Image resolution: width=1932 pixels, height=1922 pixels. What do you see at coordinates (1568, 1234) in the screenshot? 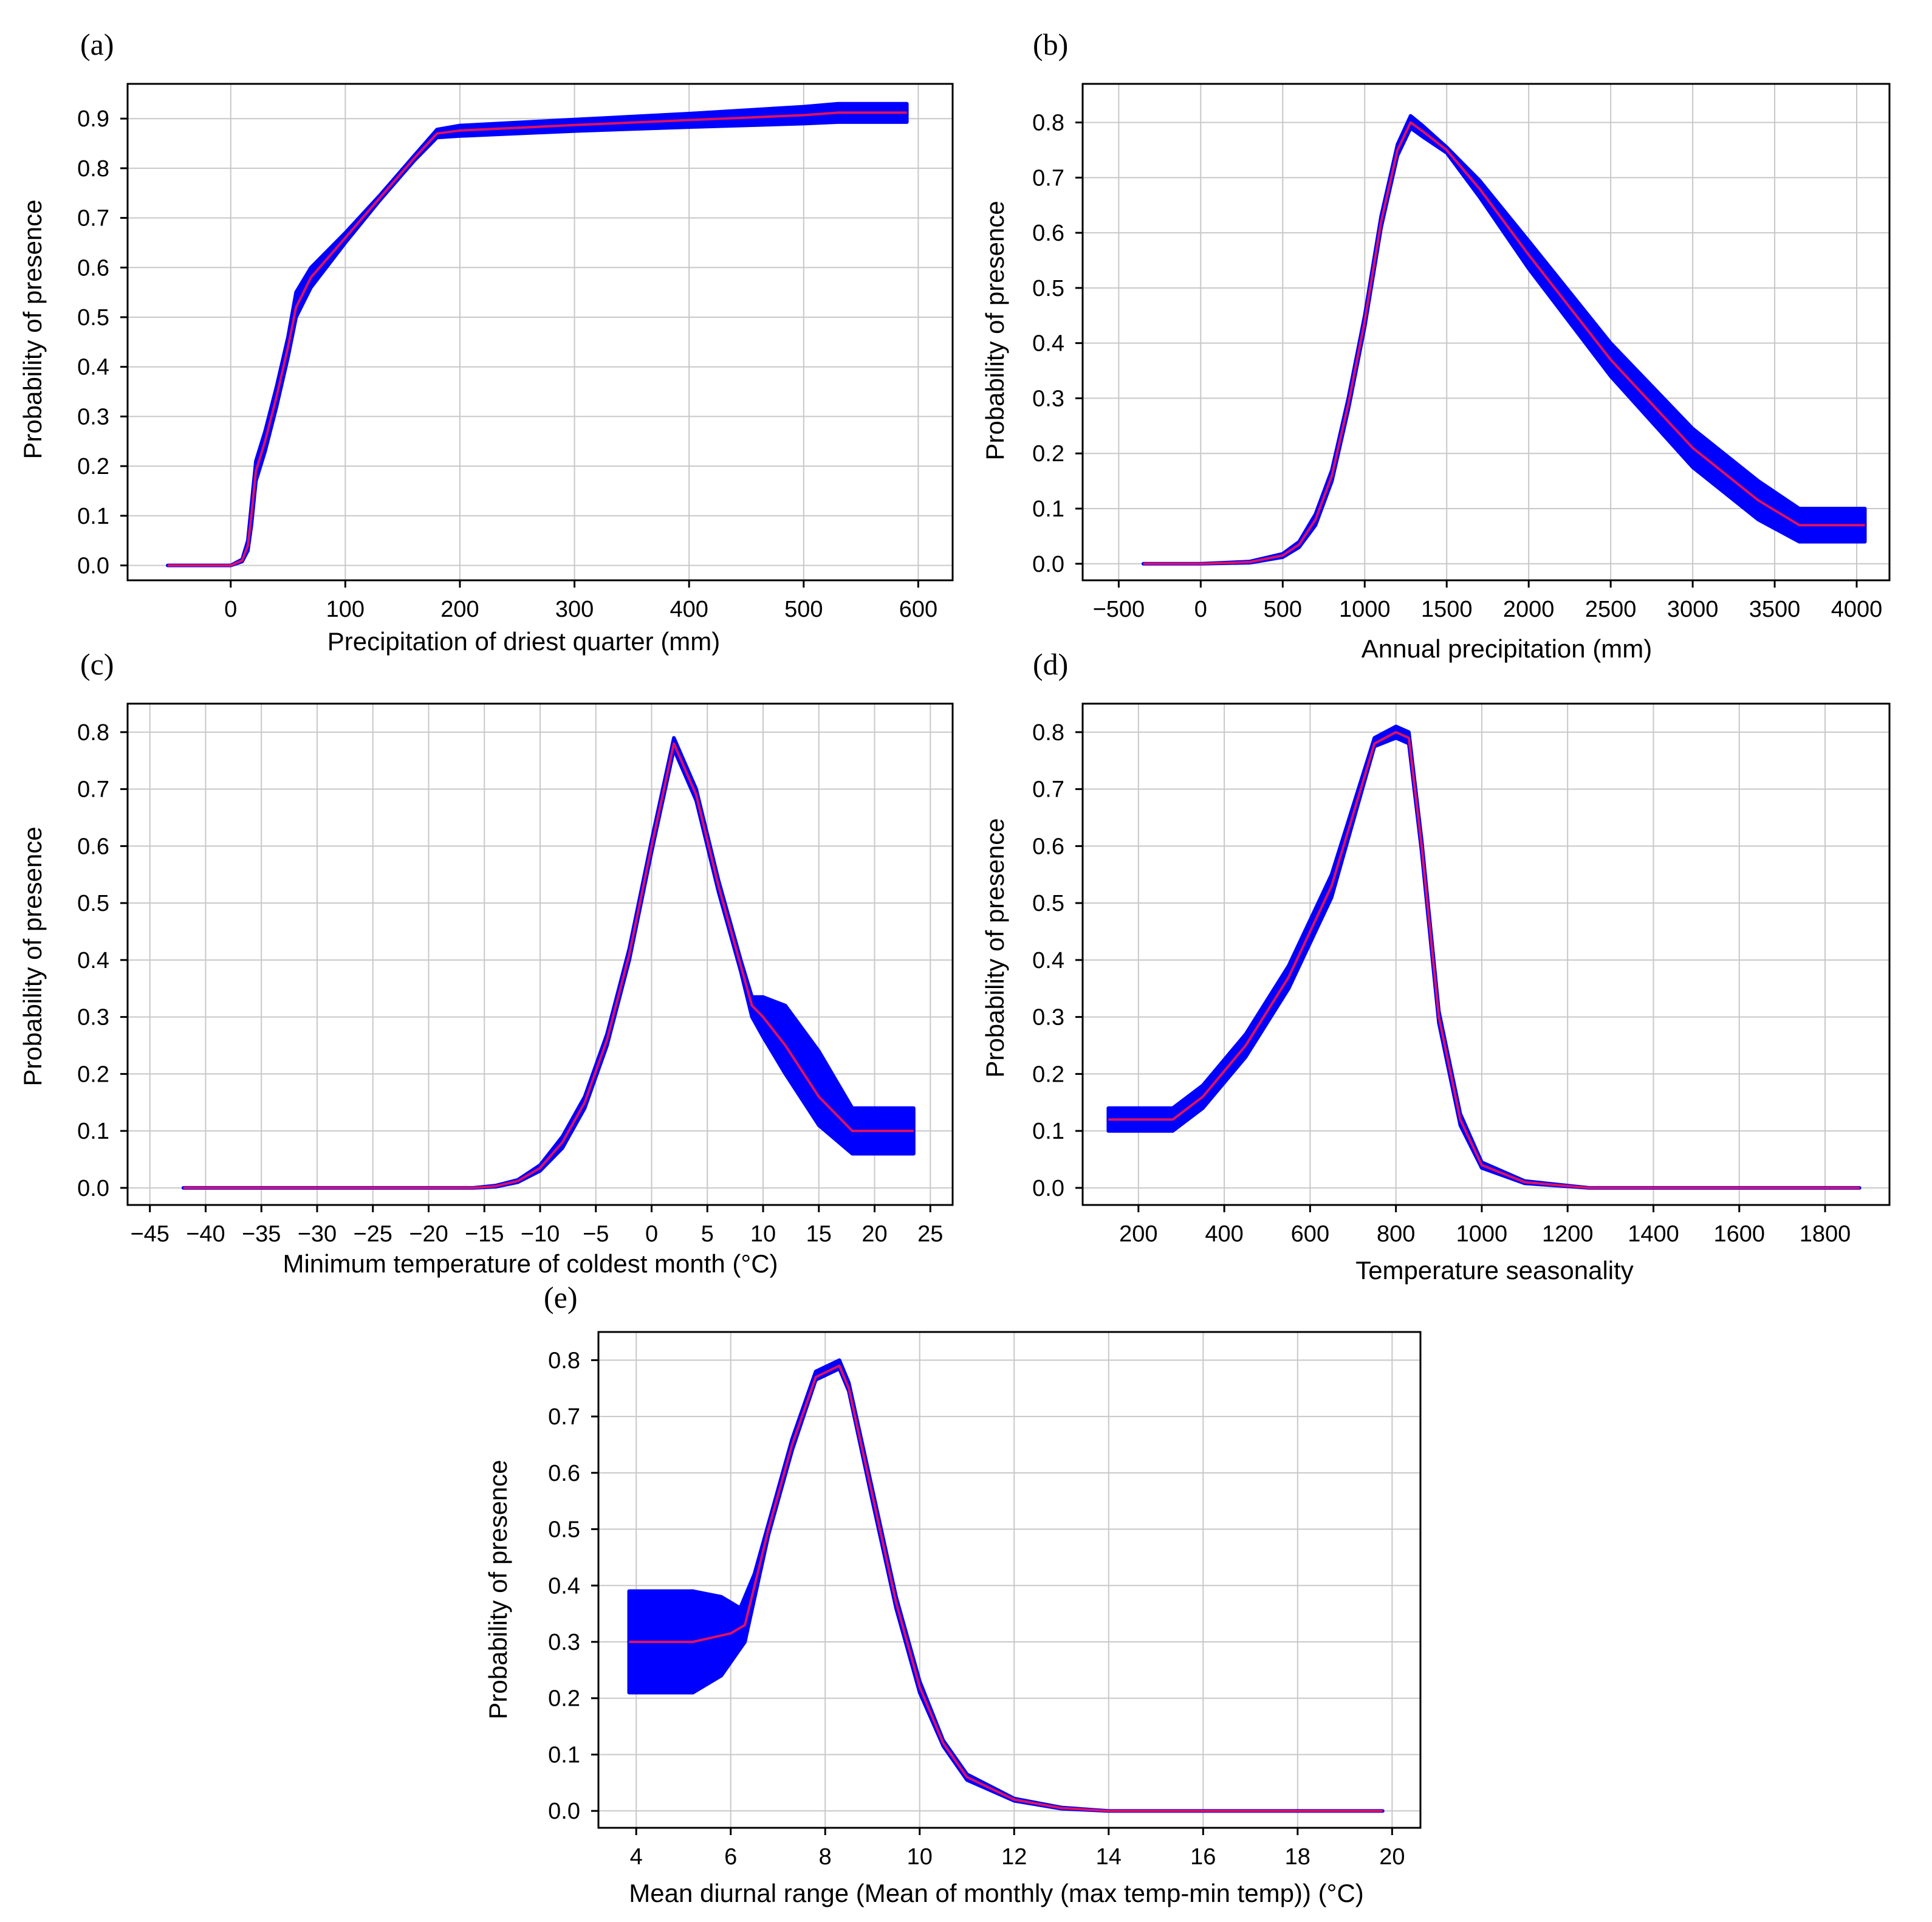
I see `x-tick-label: 1200` at bounding box center [1568, 1234].